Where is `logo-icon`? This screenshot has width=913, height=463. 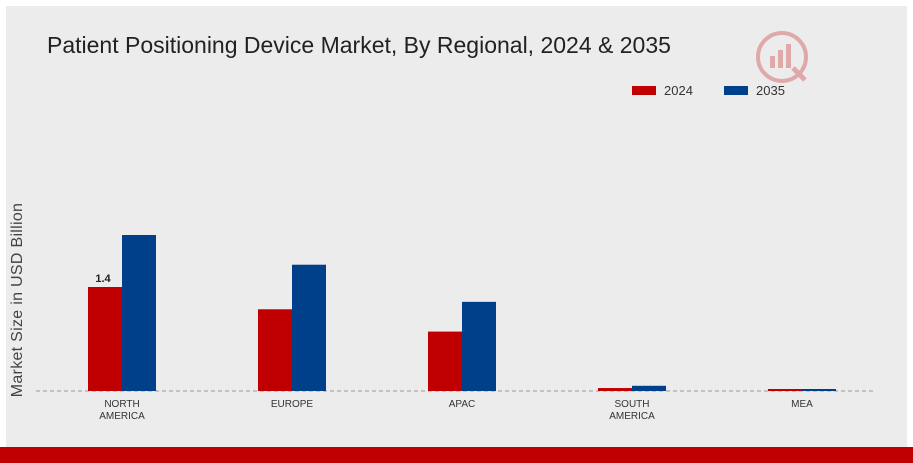
logo-icon is located at coordinates (782, 57).